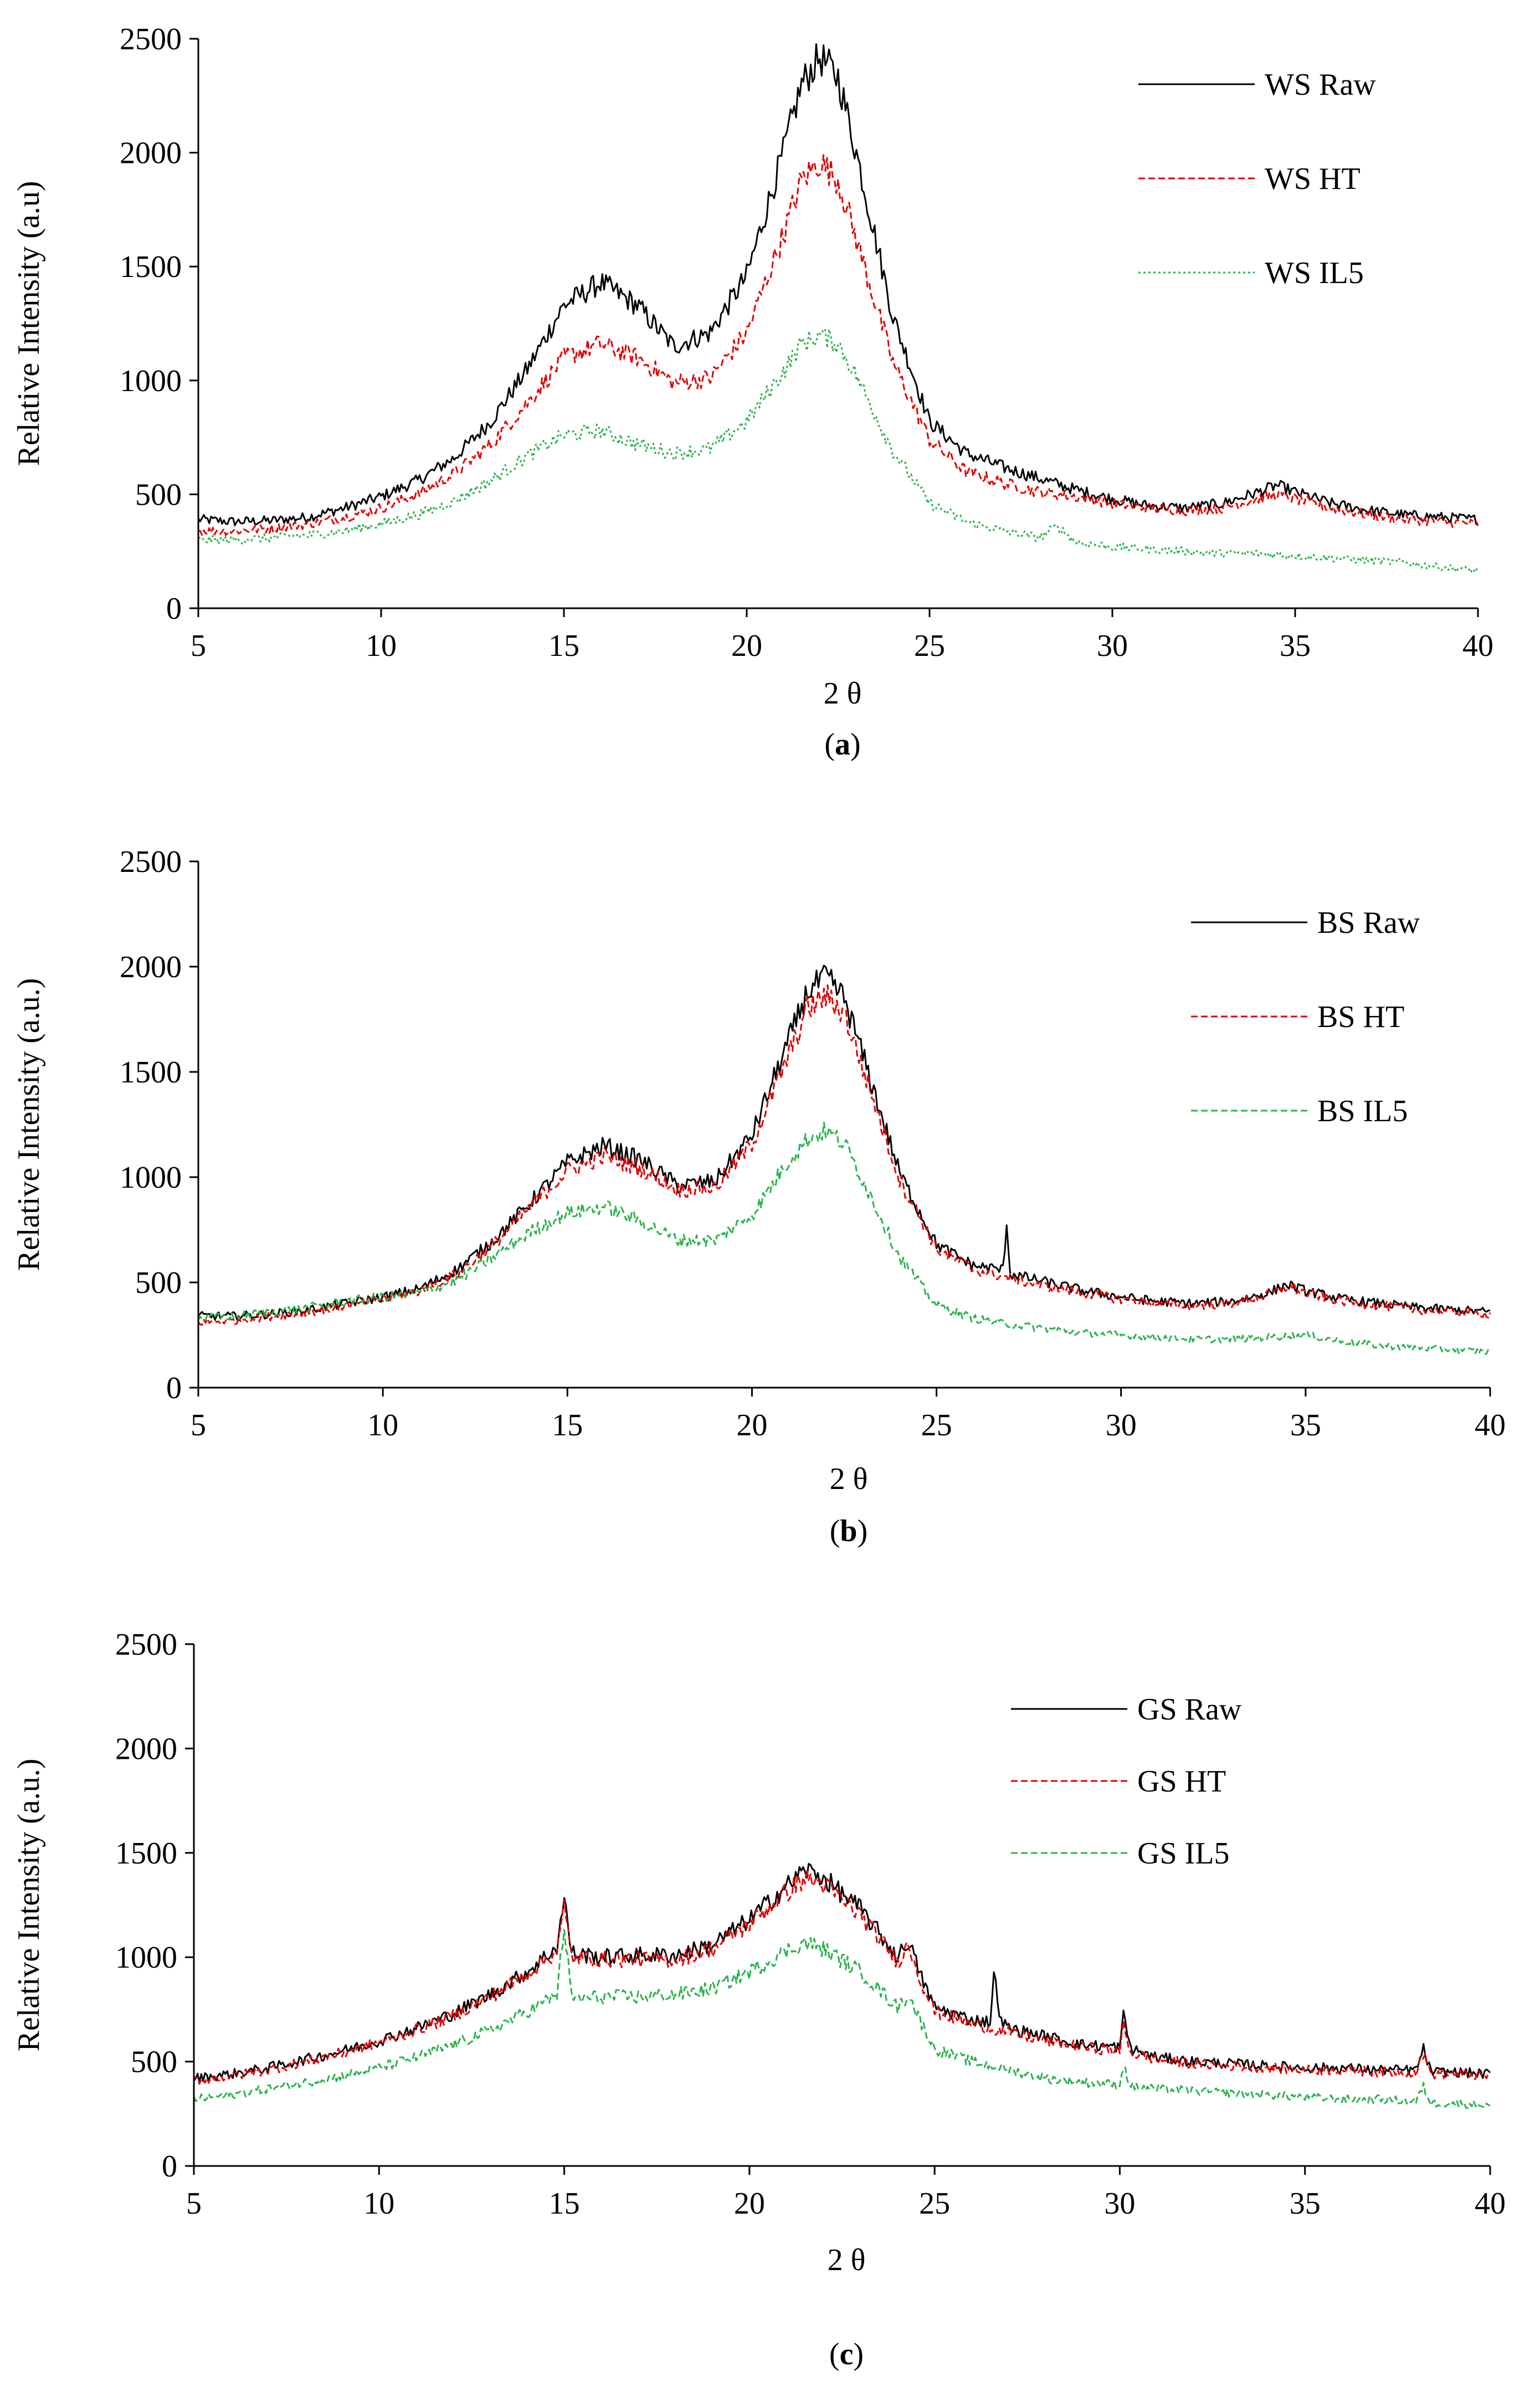  I want to click on legend: WS Raw WS HT WS IL5, so click(1257, 179).